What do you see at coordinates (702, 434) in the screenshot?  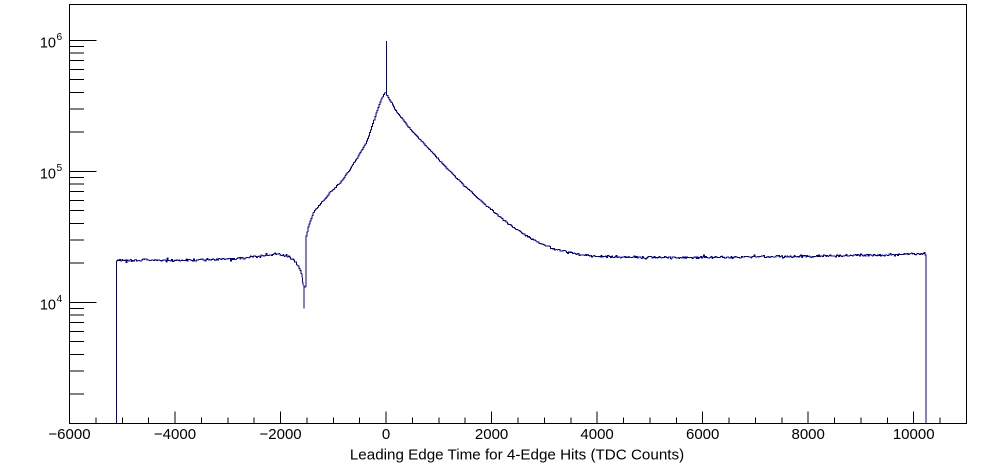 I see `svg-text: 6000` at bounding box center [702, 434].